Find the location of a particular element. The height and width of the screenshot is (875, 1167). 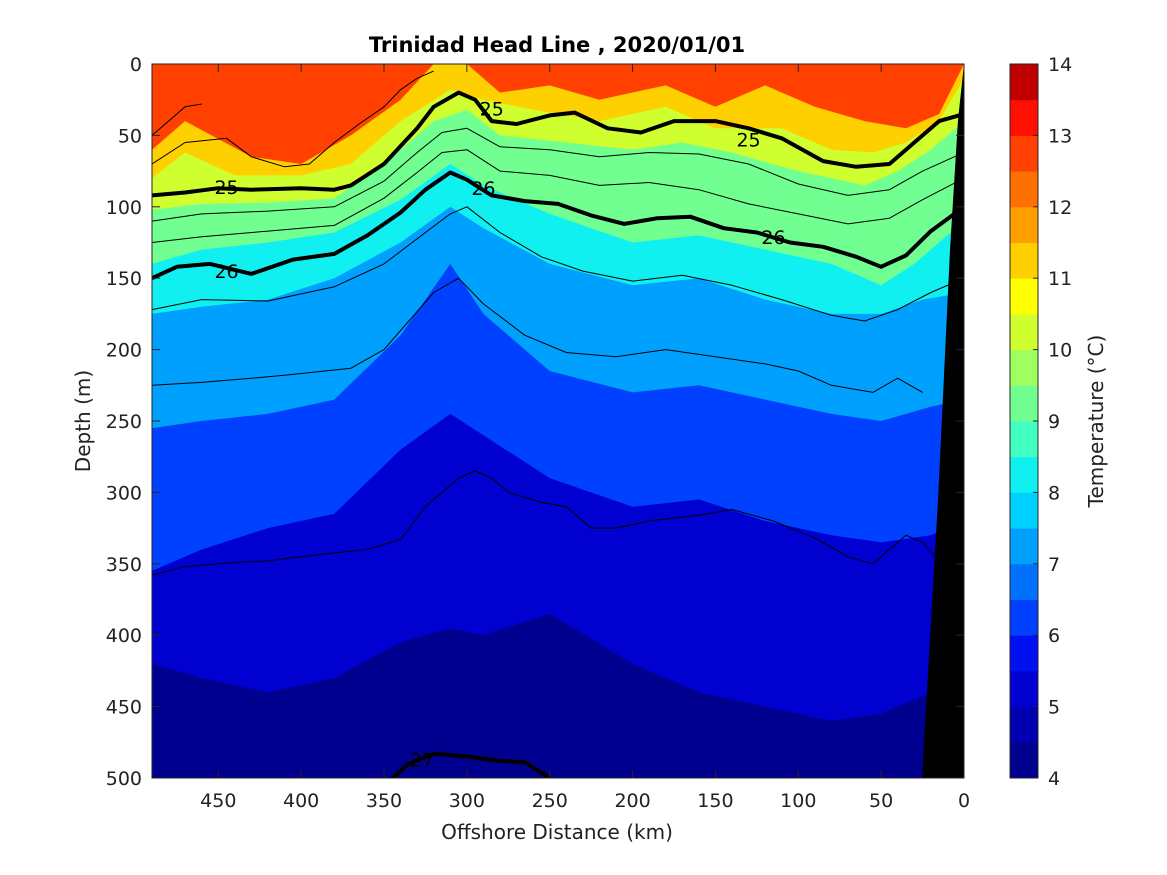

y-tick-label: 400 is located at coordinates (124, 636).